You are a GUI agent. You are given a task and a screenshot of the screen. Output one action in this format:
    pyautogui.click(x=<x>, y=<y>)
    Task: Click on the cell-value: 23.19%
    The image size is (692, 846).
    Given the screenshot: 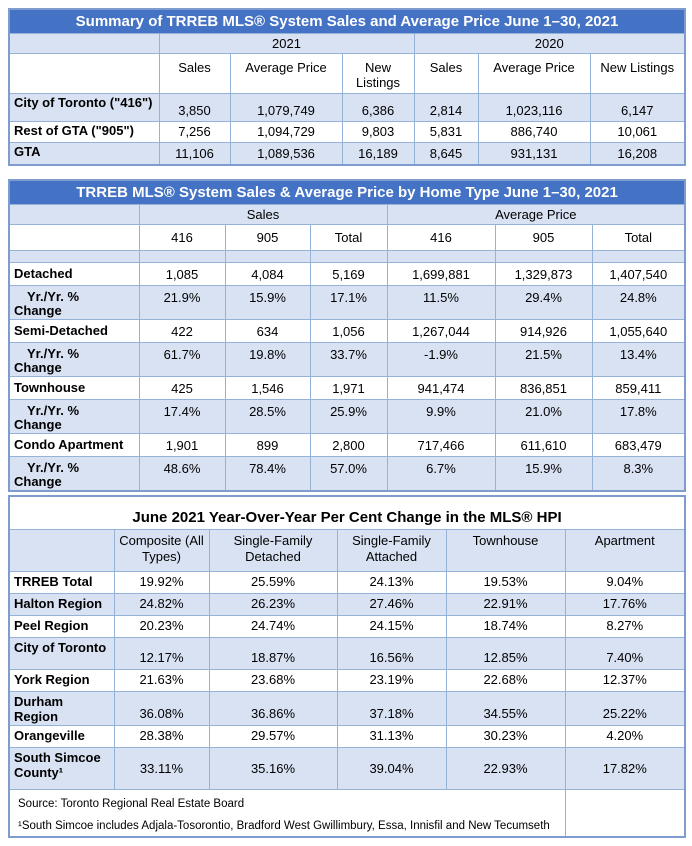 What is the action you would take?
    pyautogui.click(x=391, y=680)
    